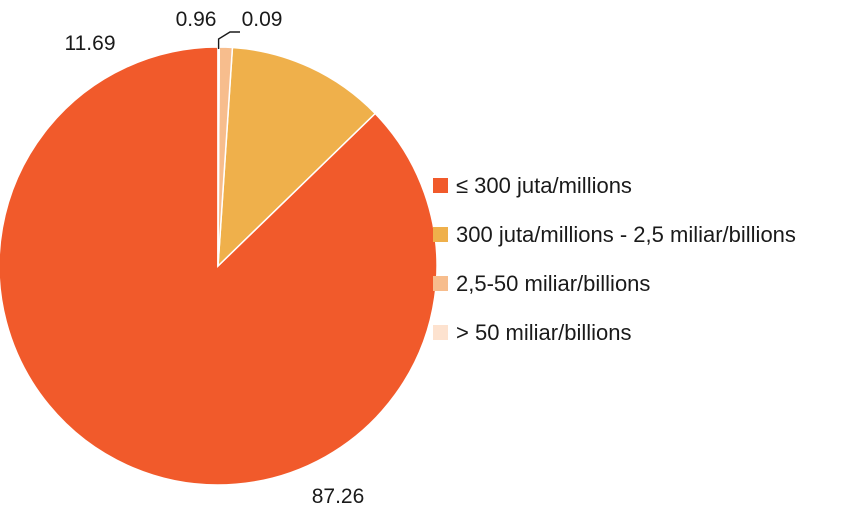  I want to click on data-label-2: 11.69, so click(90, 43).